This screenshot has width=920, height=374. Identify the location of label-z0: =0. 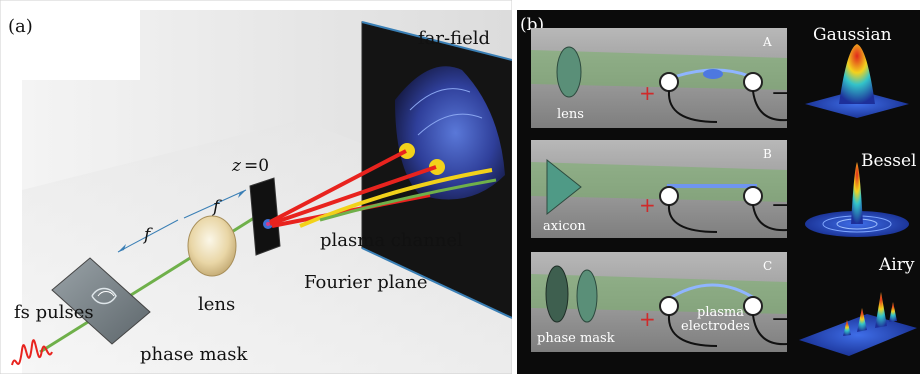
(256, 166).